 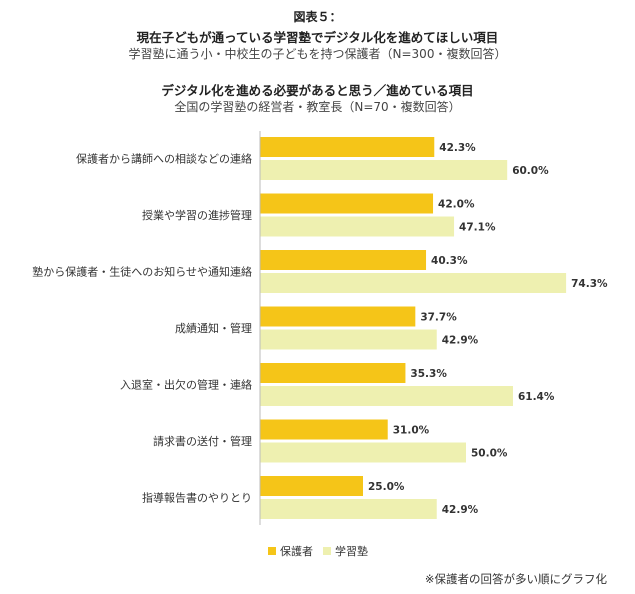 What do you see at coordinates (428, 374) in the screenshot?
I see `data-label: 35.3%` at bounding box center [428, 374].